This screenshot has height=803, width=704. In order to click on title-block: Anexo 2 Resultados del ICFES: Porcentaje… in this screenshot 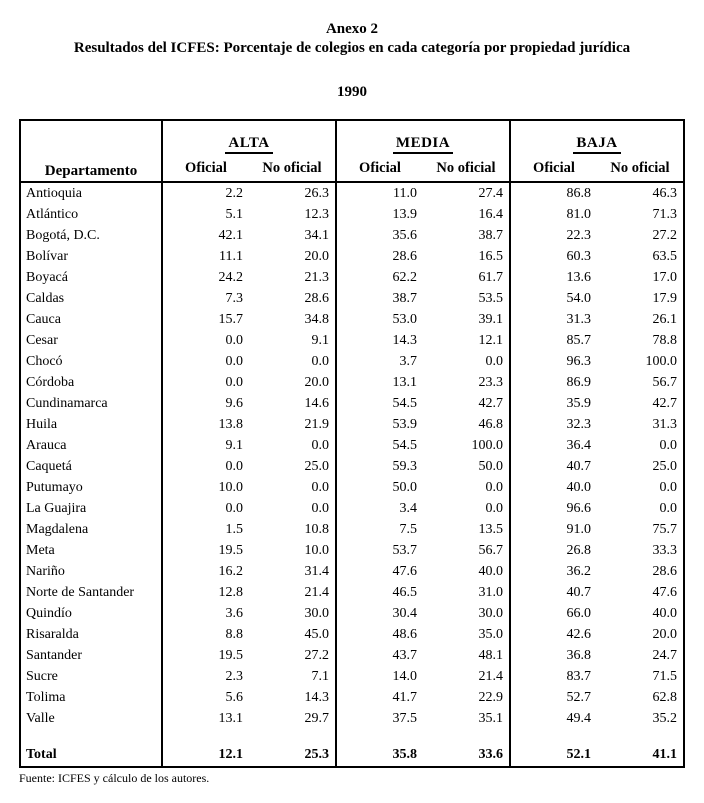, I will do `click(352, 50)`.